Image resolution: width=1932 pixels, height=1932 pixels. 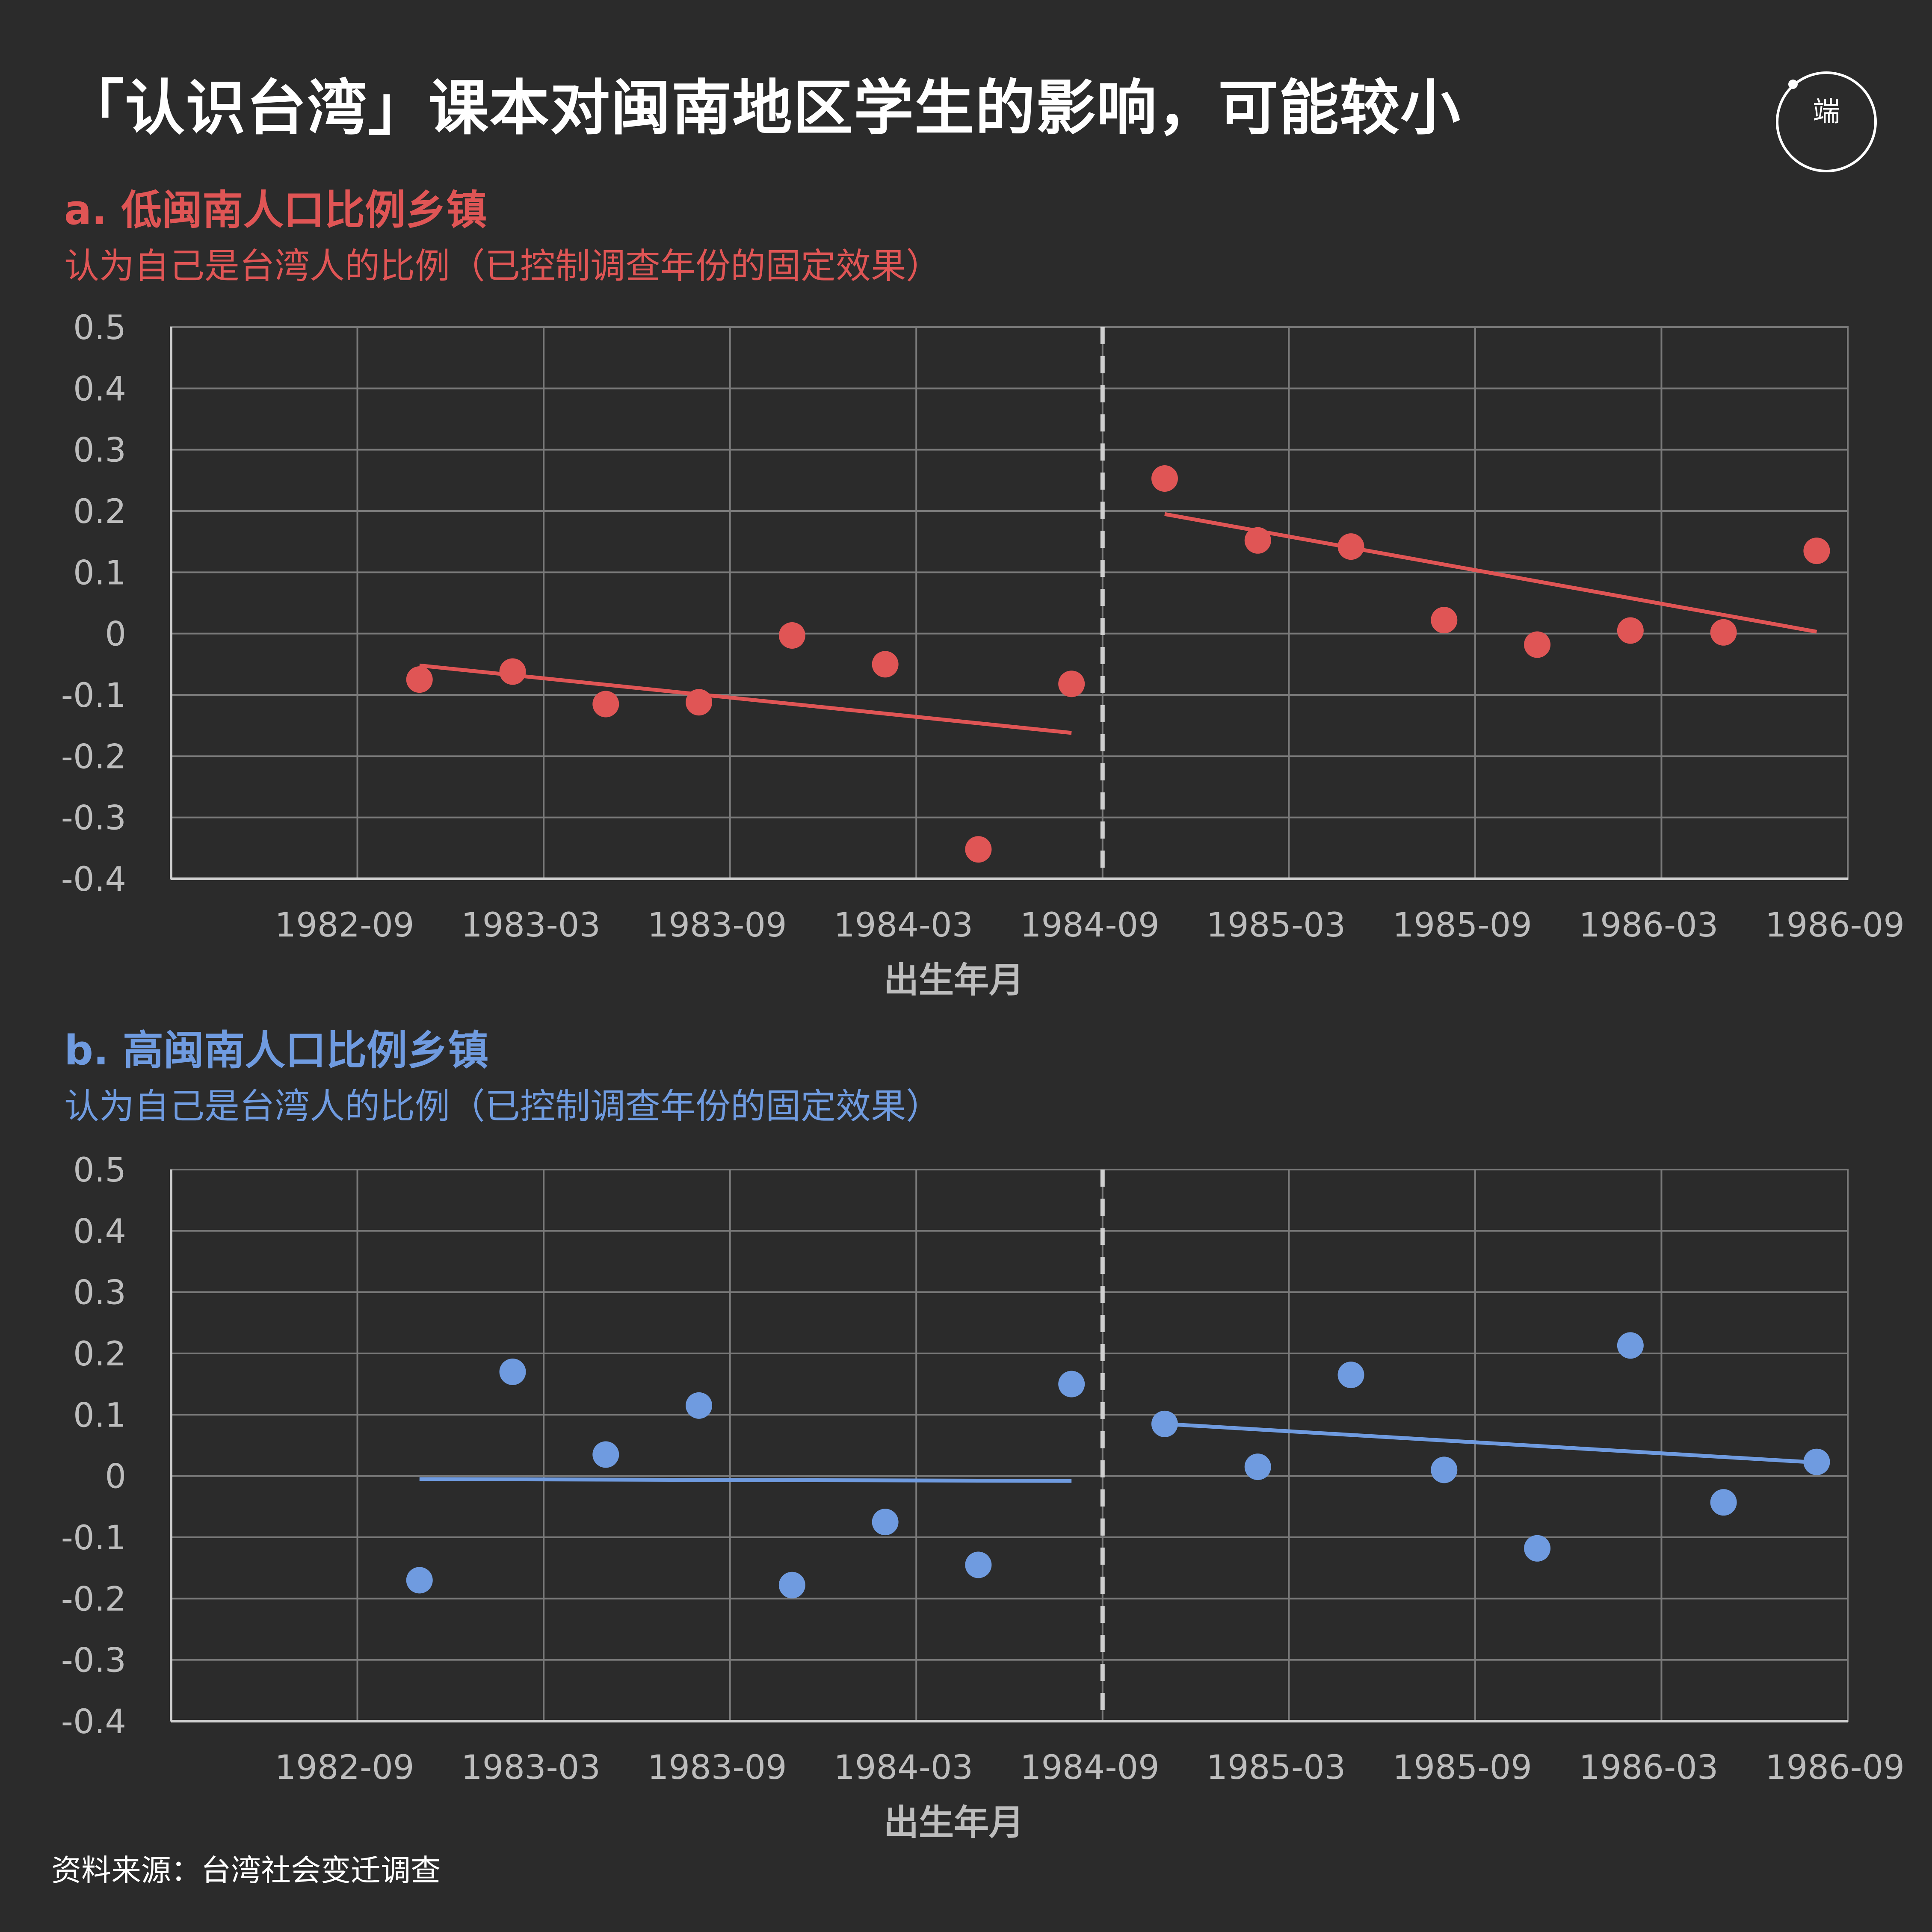 What do you see at coordinates (275, 210) in the screenshot?
I see `panel-a-title: a. 低闽南人口比例乡镇` at bounding box center [275, 210].